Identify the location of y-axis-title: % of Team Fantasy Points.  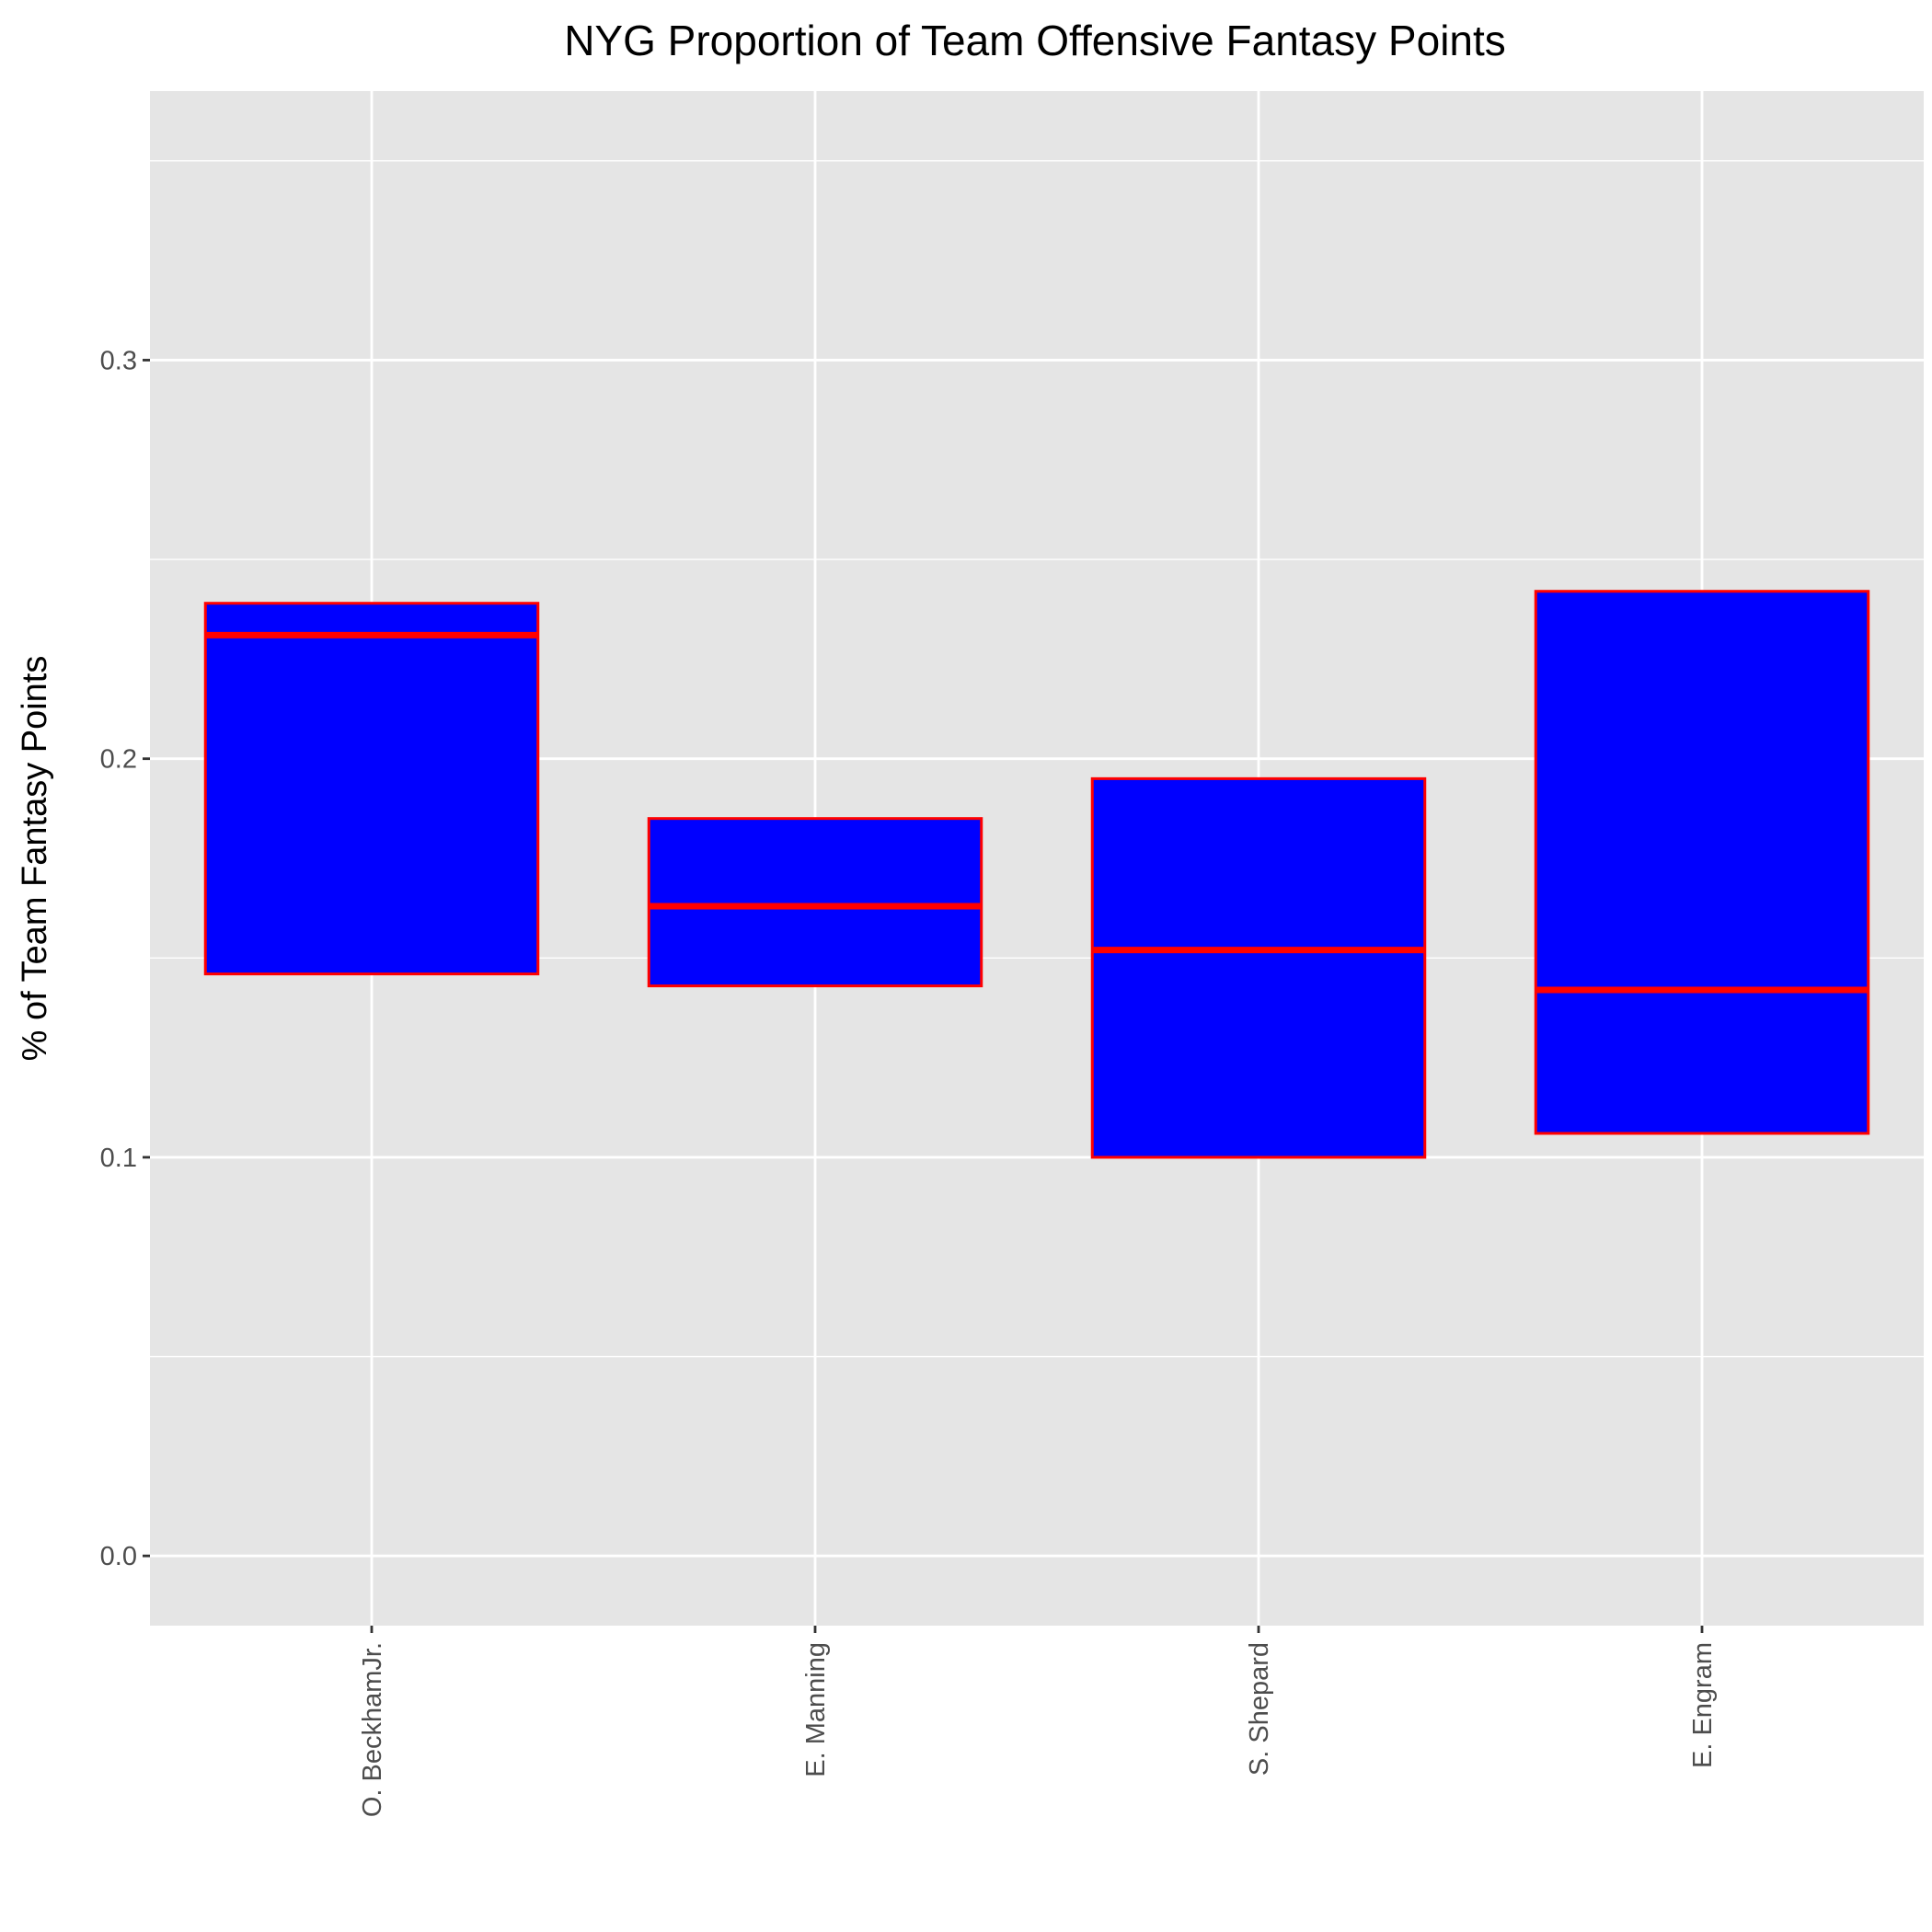
(35, 859).